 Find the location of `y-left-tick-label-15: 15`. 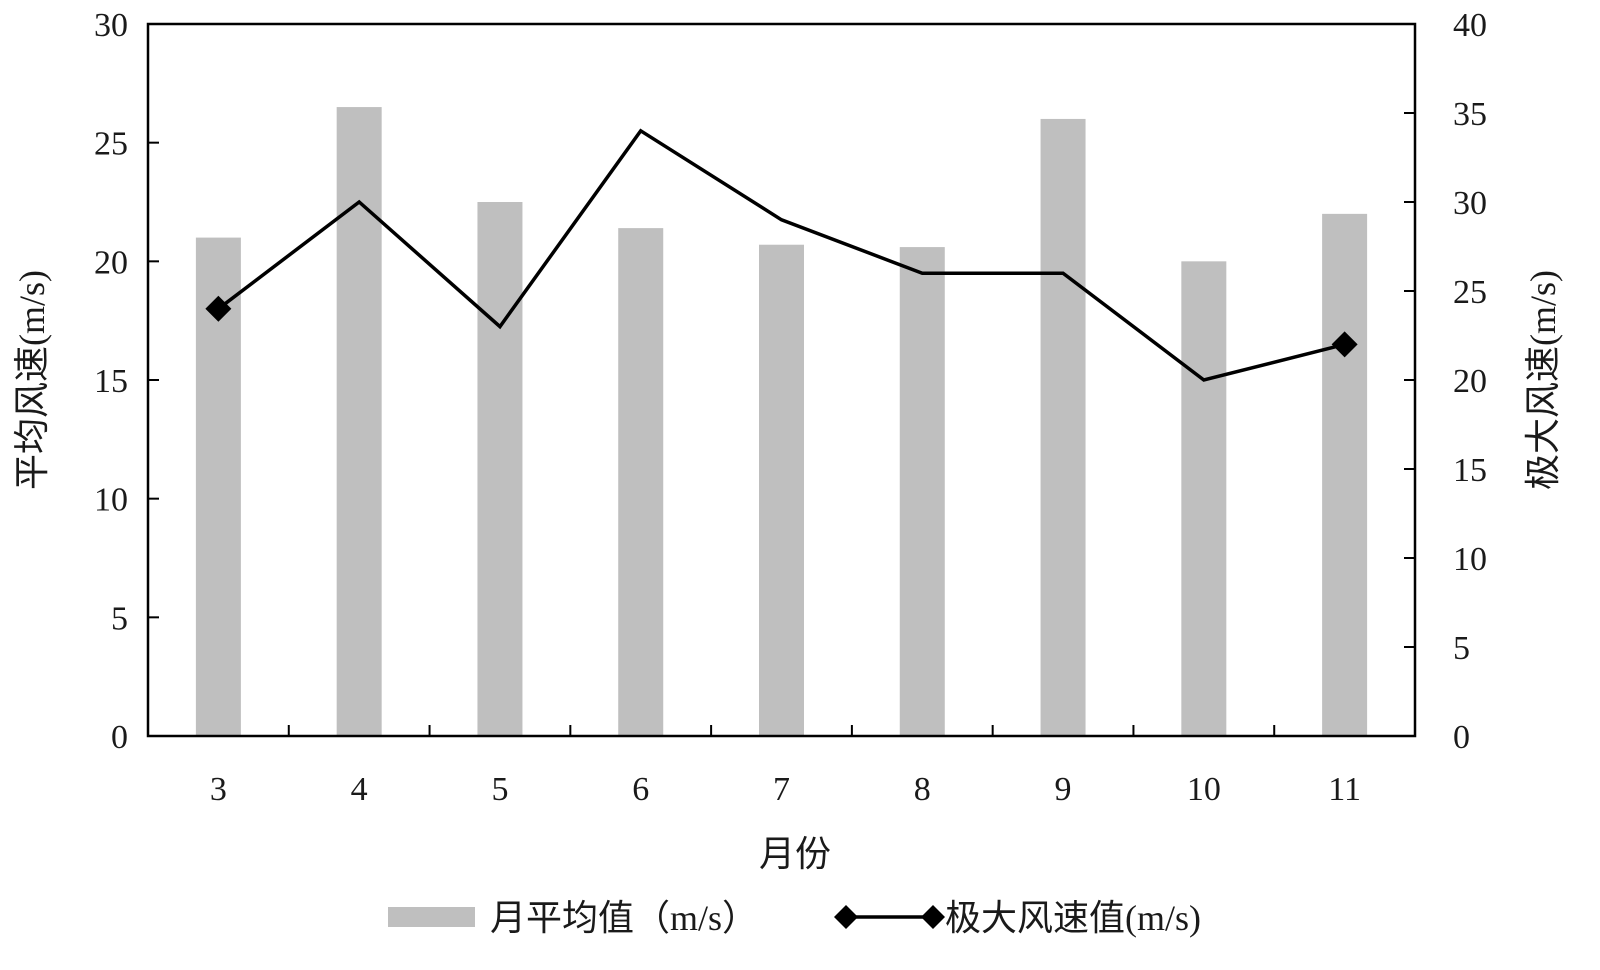

y-left-tick-label-15: 15 is located at coordinates (111, 381).